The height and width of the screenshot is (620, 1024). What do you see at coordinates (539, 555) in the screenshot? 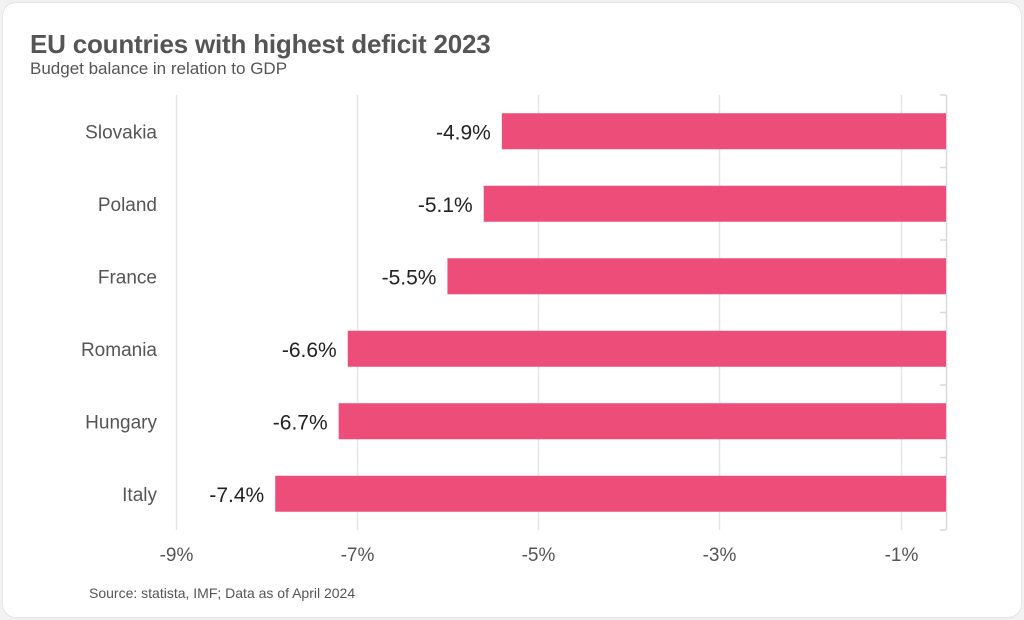
I see `x-tick-label: -5%` at bounding box center [539, 555].